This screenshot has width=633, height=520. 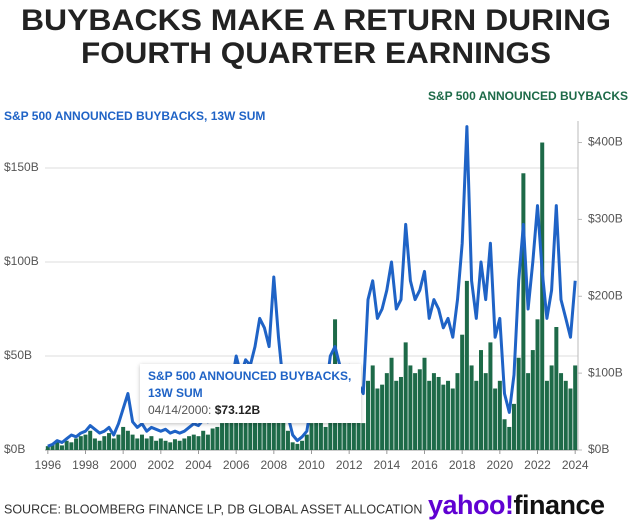 I want to click on y2-tick-label: $200B, so click(x=605, y=295).